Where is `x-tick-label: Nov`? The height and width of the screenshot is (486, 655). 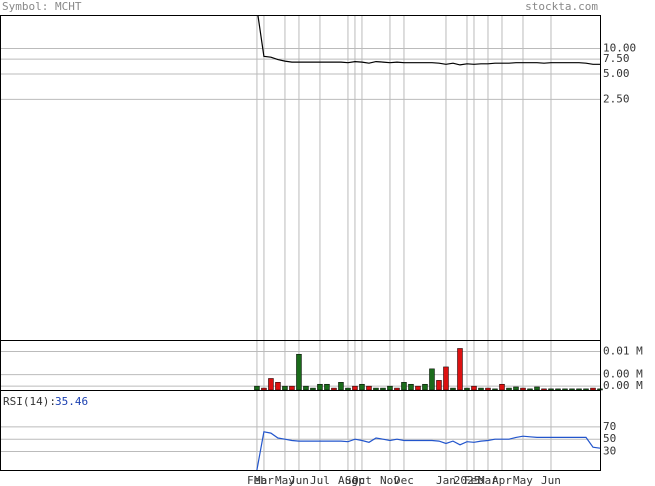
x-tick-label: Nov is located at coordinates (390, 480).